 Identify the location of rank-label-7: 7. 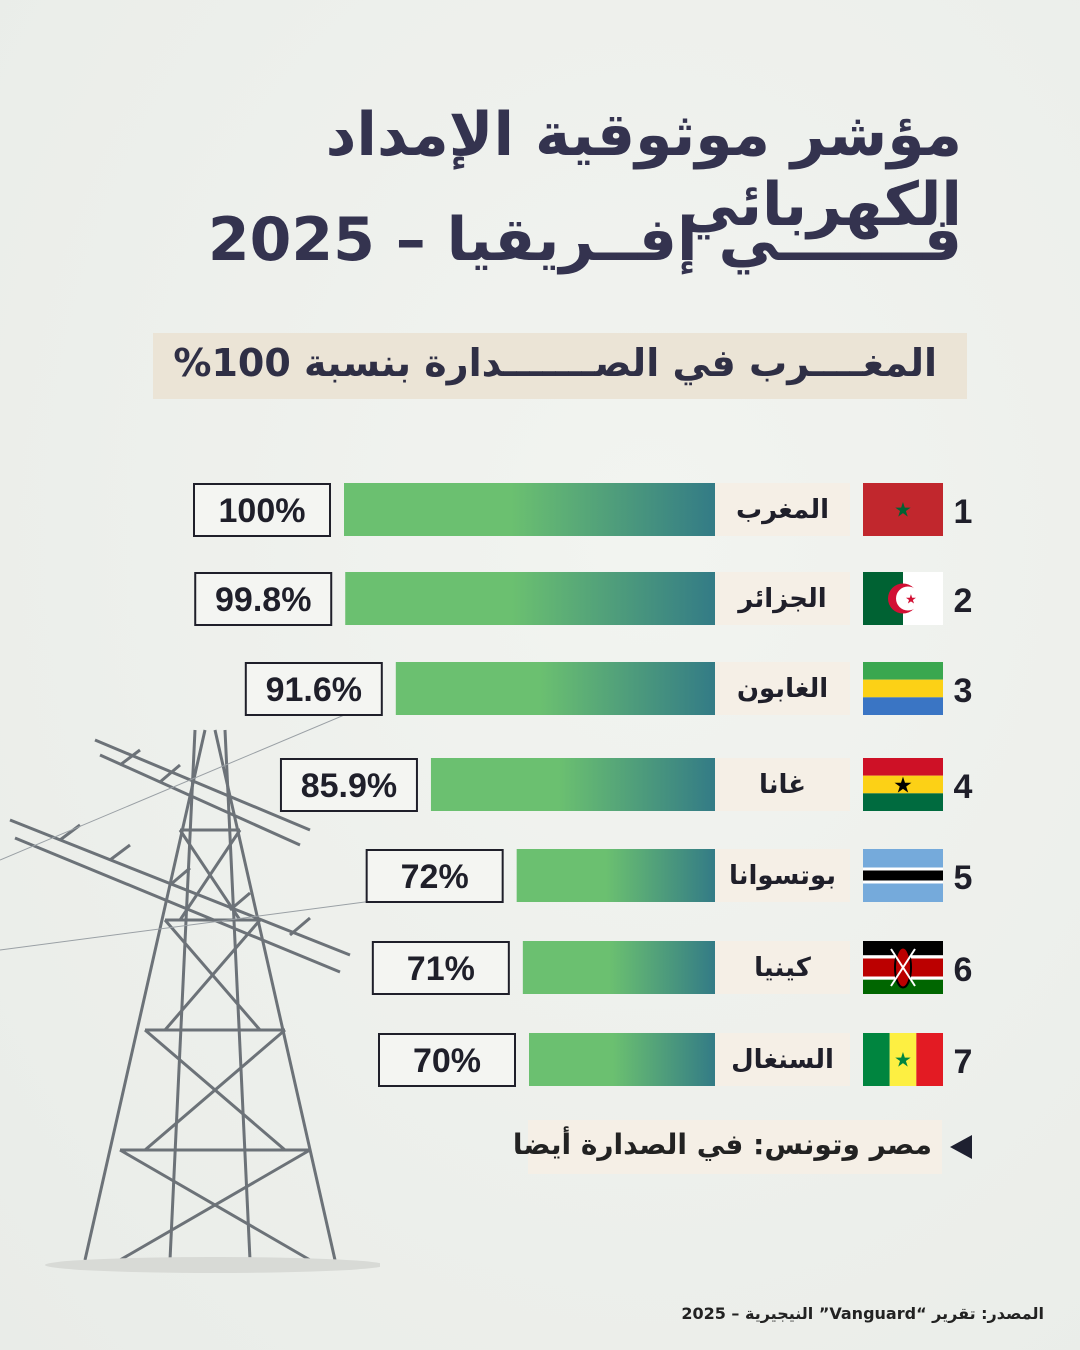
(963, 1062).